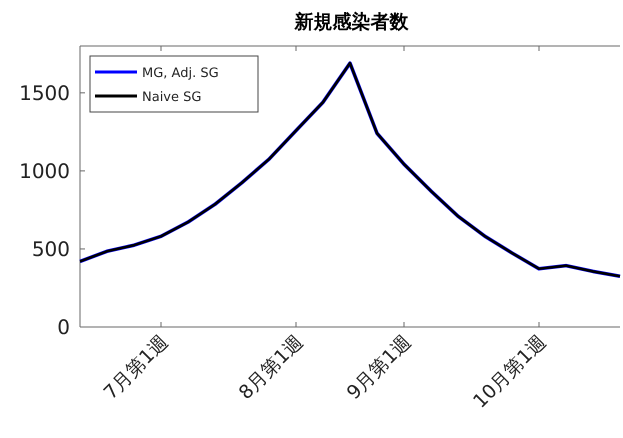 The image size is (623, 438). Describe the element at coordinates (63, 327) in the screenshot. I see `y-tick-label: 0` at that location.